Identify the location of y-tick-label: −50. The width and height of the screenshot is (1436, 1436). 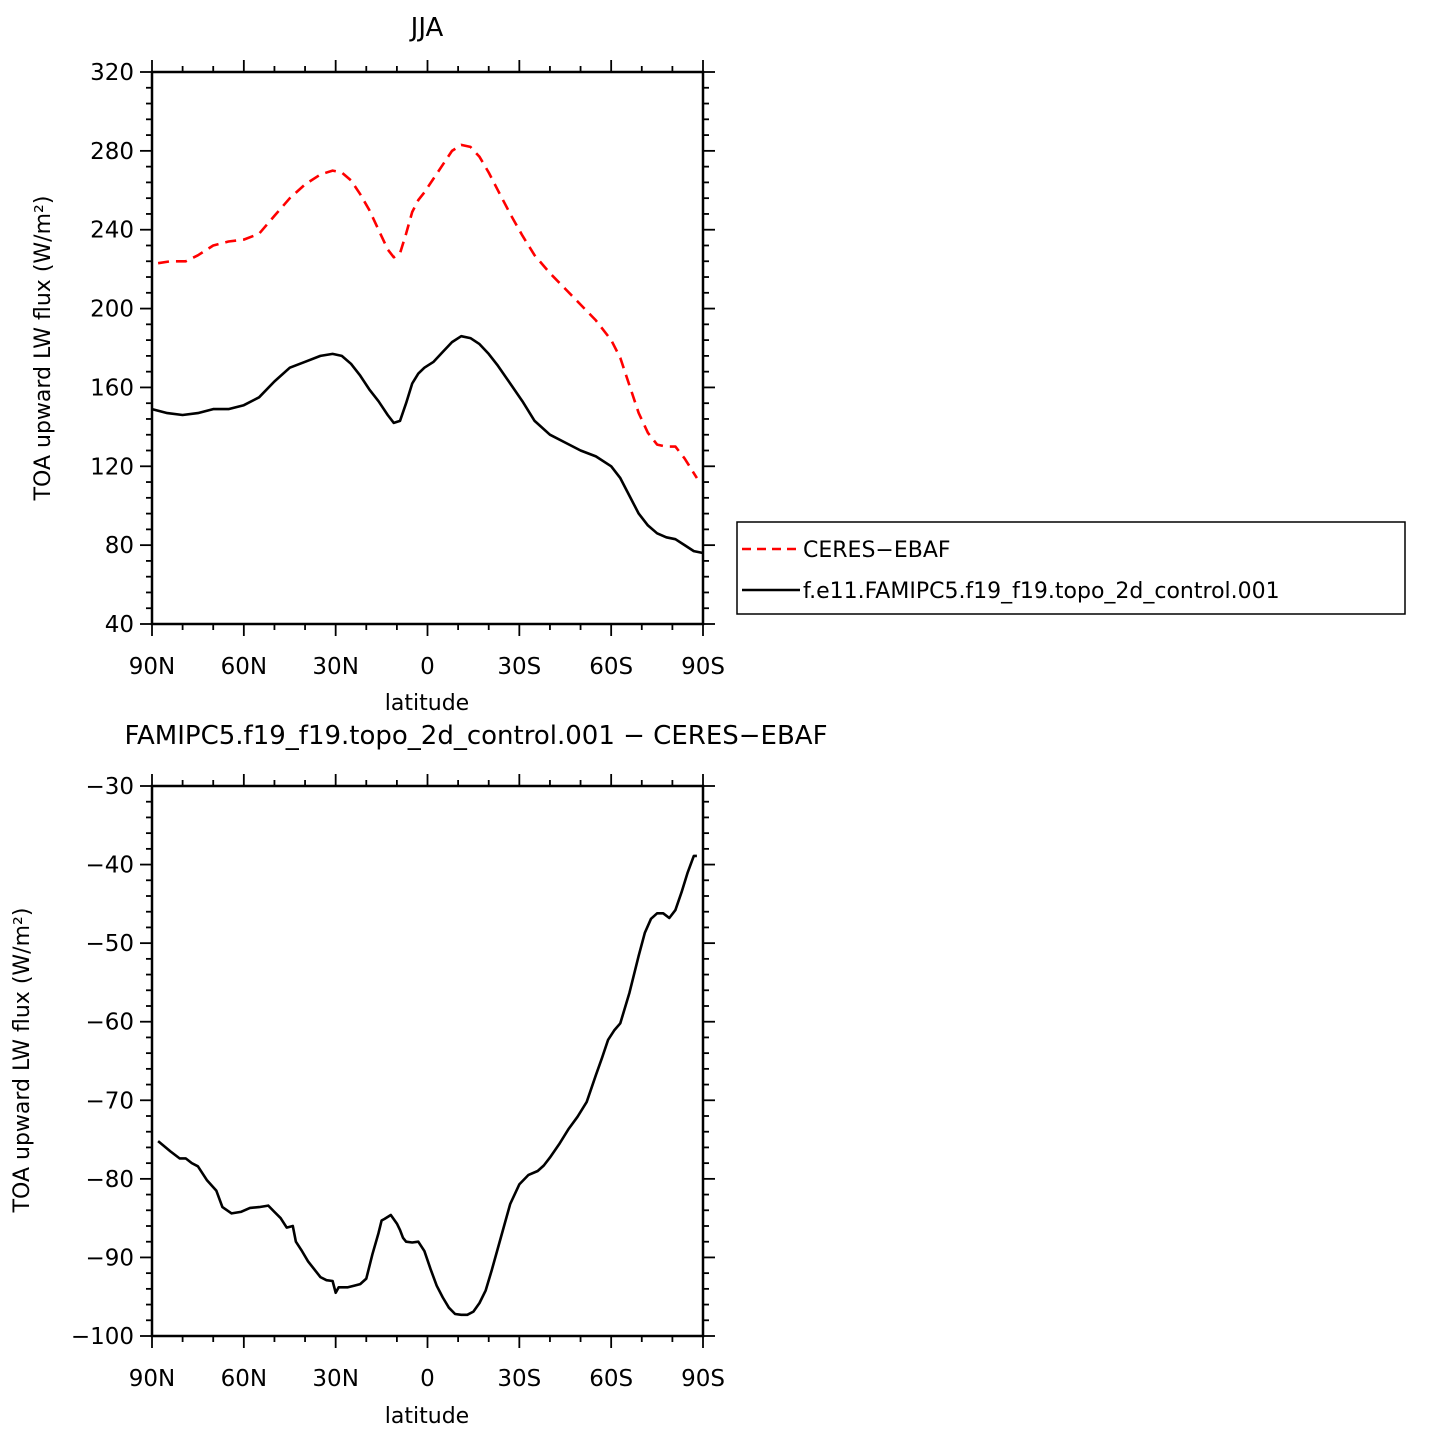
(109, 944).